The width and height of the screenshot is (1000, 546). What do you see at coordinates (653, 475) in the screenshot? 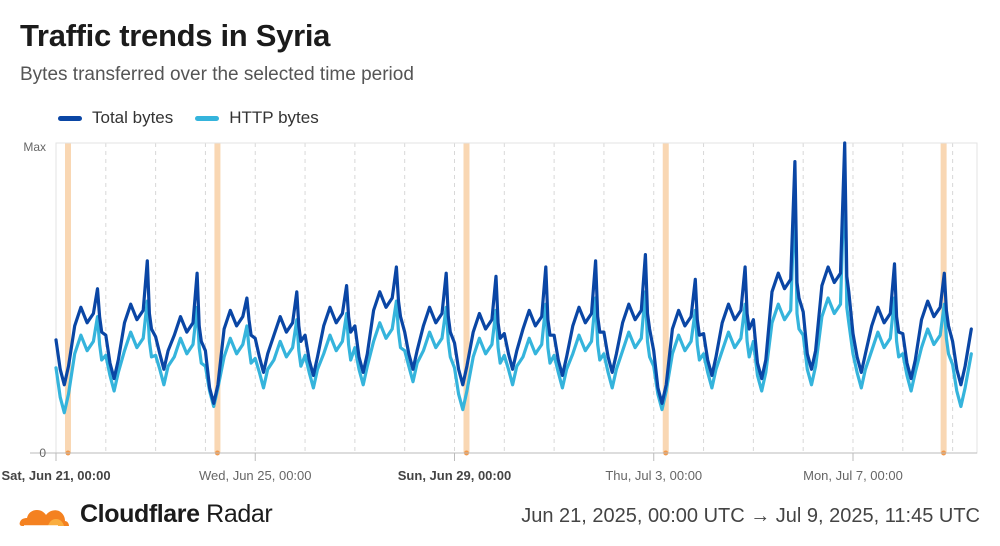
I see `x-tick-label: Thu, Jul 3, 00:00` at bounding box center [653, 475].